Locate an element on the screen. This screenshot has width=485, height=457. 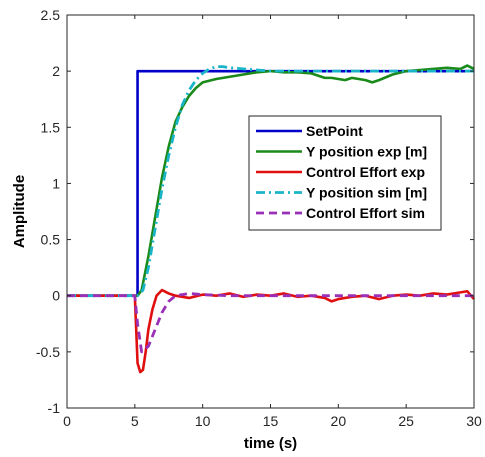
x-tick-label: 5 is located at coordinates (135, 421).